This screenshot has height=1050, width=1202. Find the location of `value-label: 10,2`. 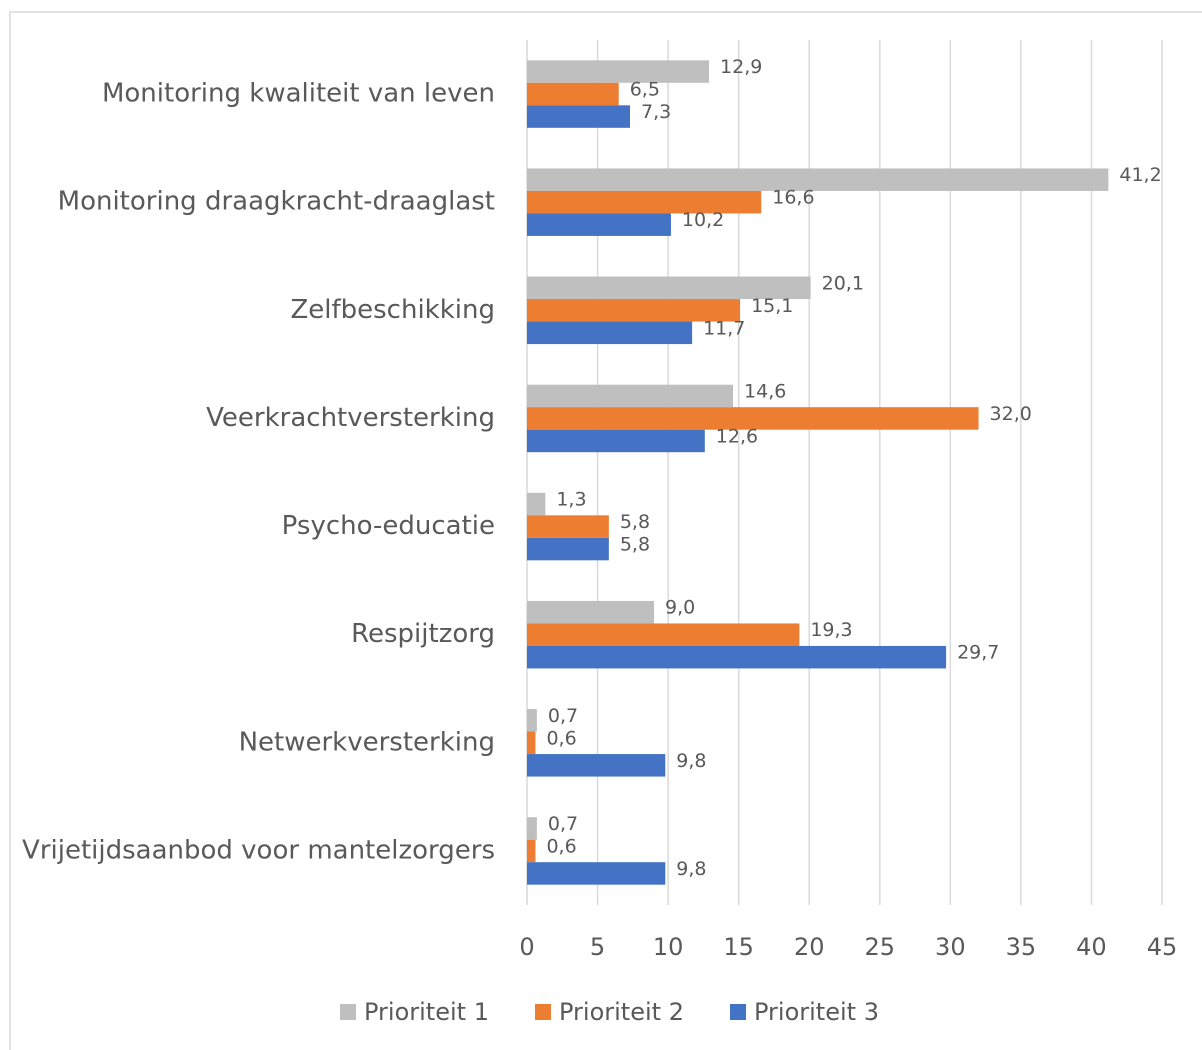

value-label: 10,2 is located at coordinates (703, 220).